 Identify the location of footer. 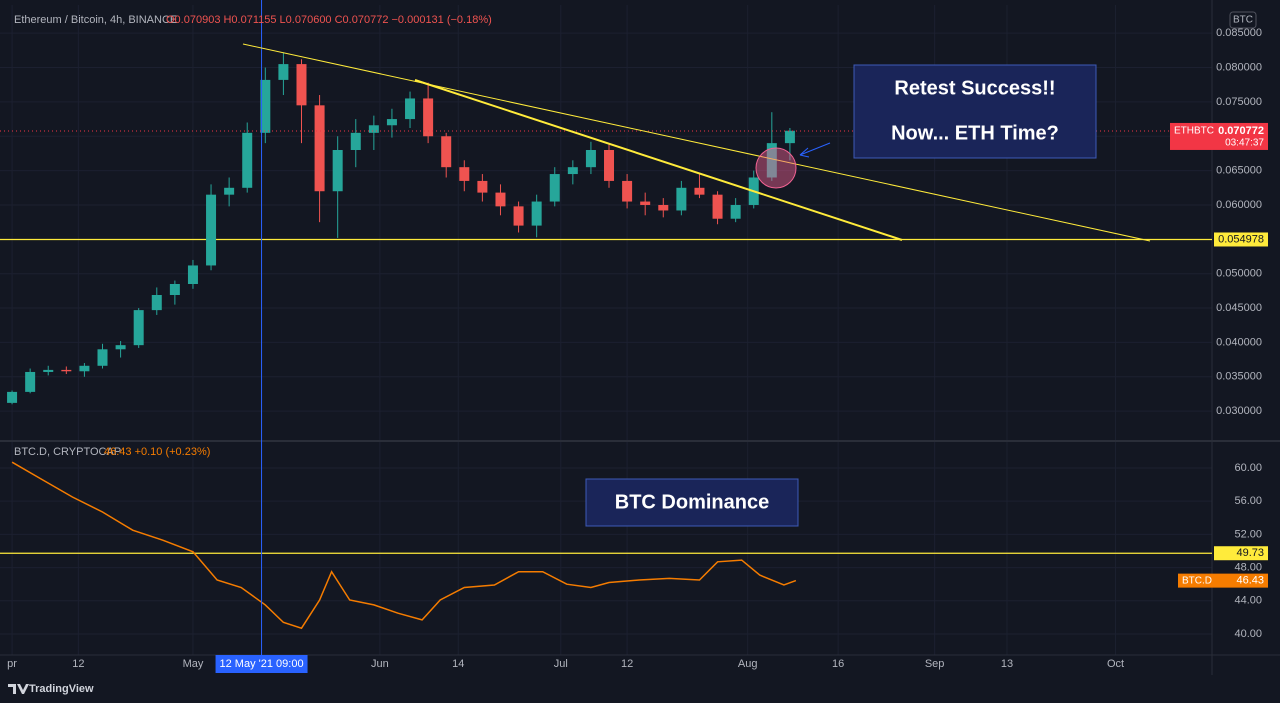
(640, 689).